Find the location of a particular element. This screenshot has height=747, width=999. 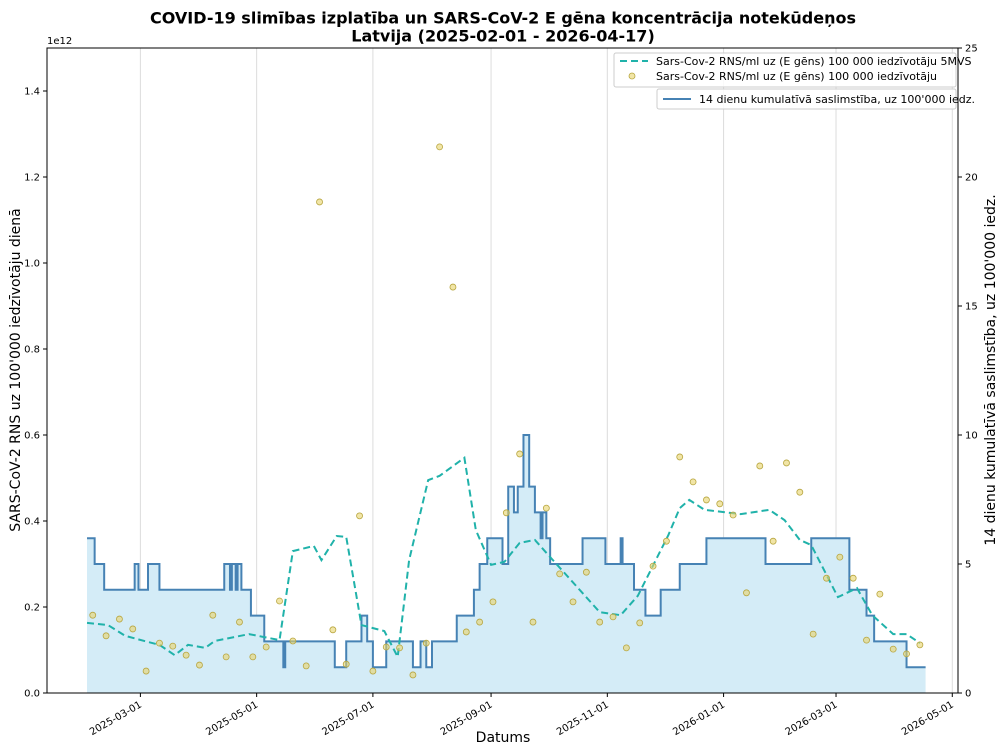

x-tick-label: 2026-05-01 is located at coordinates (928, 719).